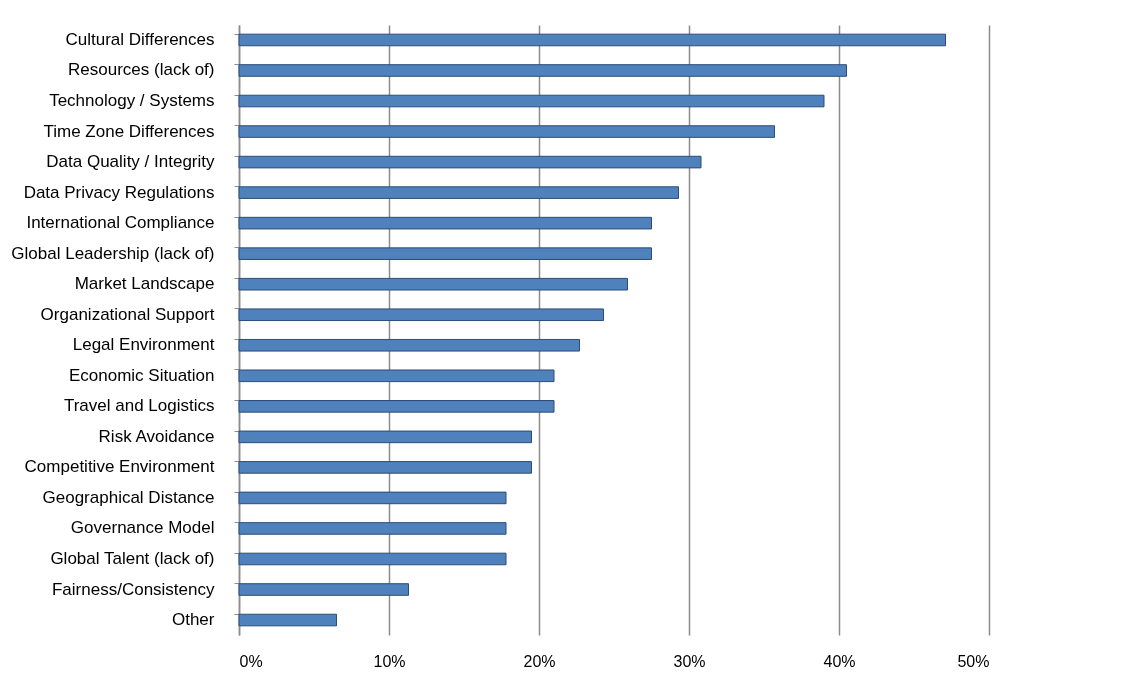 This screenshot has width=1143, height=689. I want to click on y-tick-label: Market Landscape, so click(144, 284).